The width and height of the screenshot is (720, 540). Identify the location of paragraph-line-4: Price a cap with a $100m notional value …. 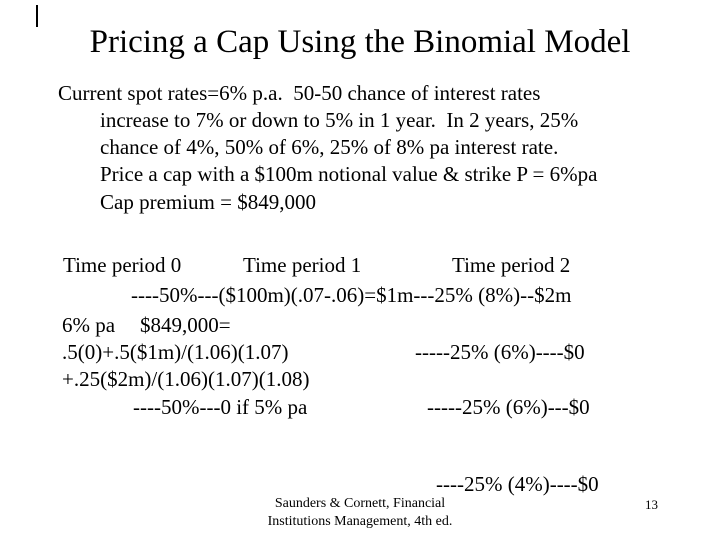
(349, 174).